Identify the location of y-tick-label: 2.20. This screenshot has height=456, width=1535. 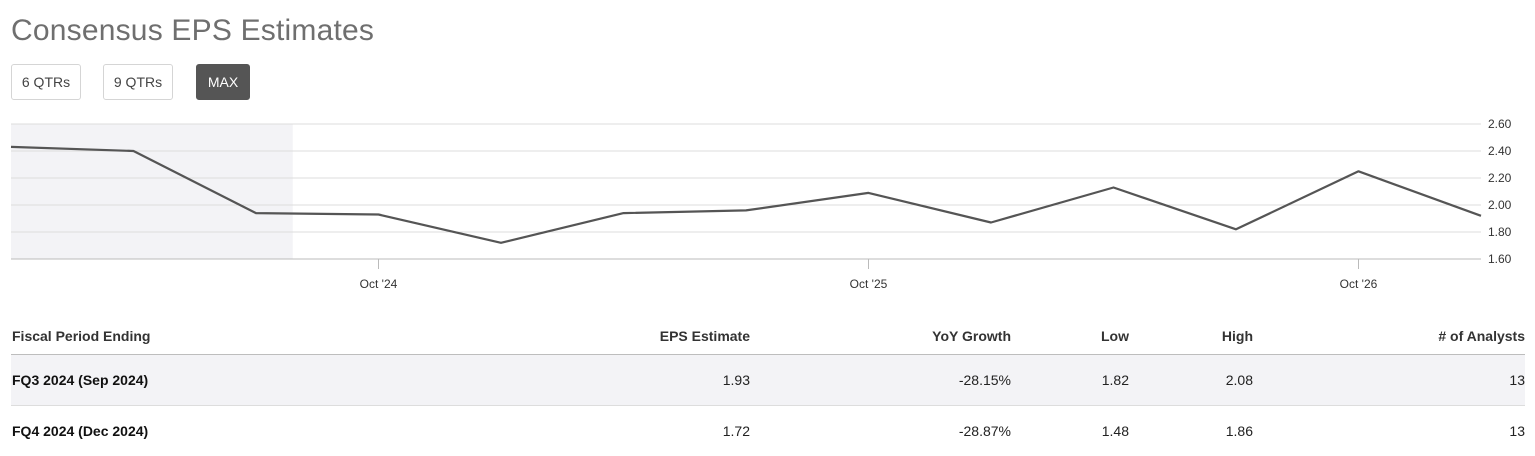
(1500, 178).